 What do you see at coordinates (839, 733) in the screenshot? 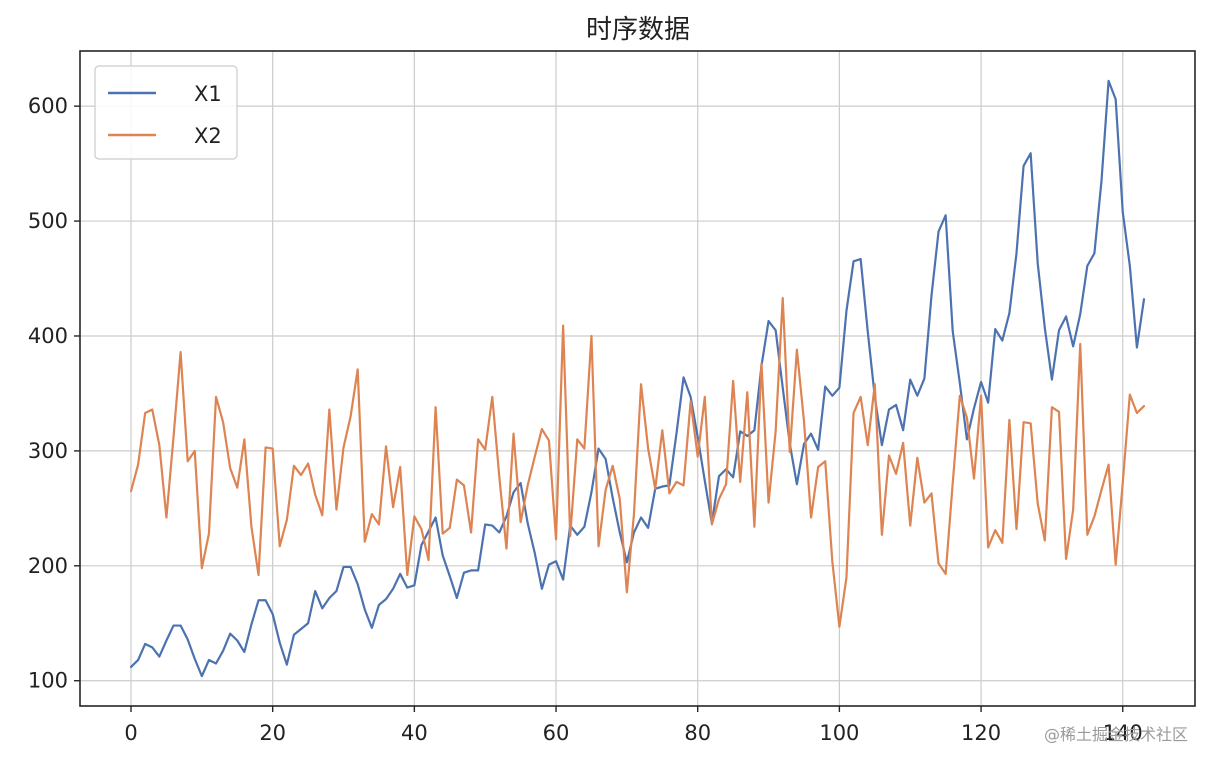
I see `x-tick-label: 100` at bounding box center [839, 733].